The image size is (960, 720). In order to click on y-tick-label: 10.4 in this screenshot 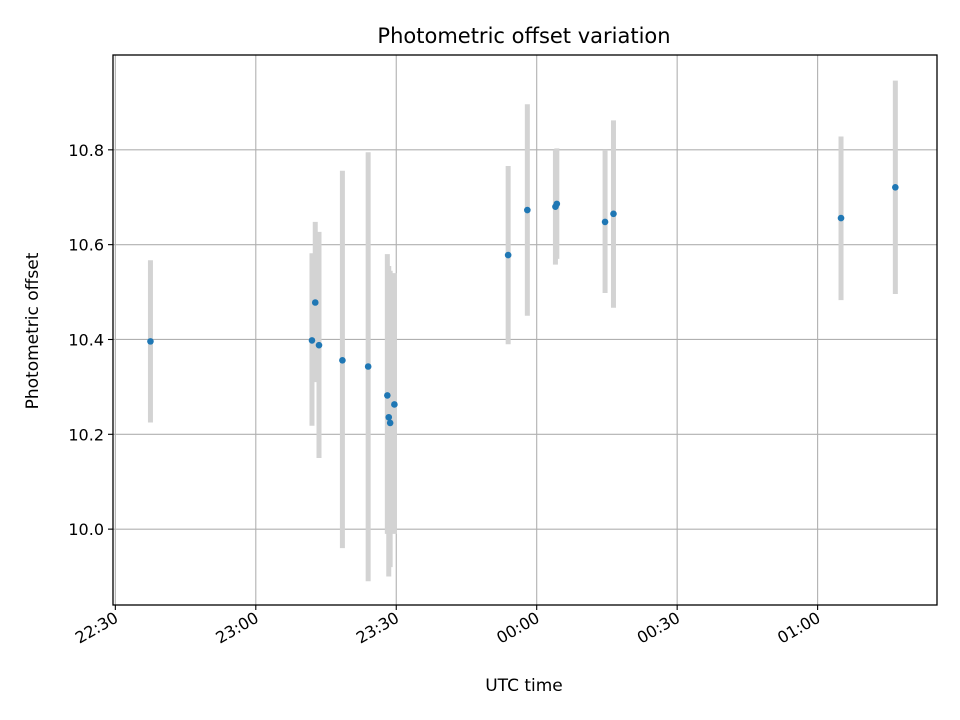, I will do `click(86, 339)`.